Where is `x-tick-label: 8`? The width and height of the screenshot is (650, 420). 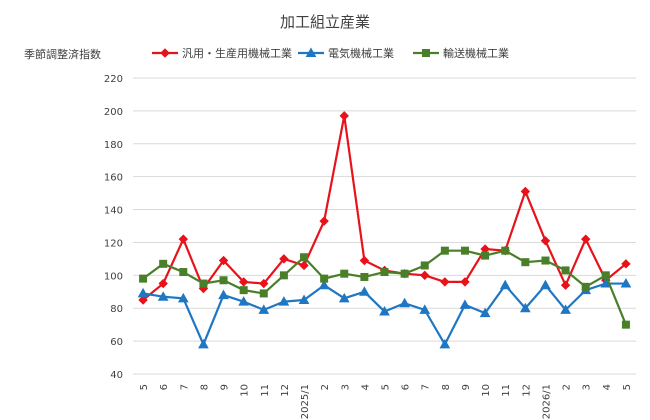
x-tick-label: 8 is located at coordinates (204, 387).